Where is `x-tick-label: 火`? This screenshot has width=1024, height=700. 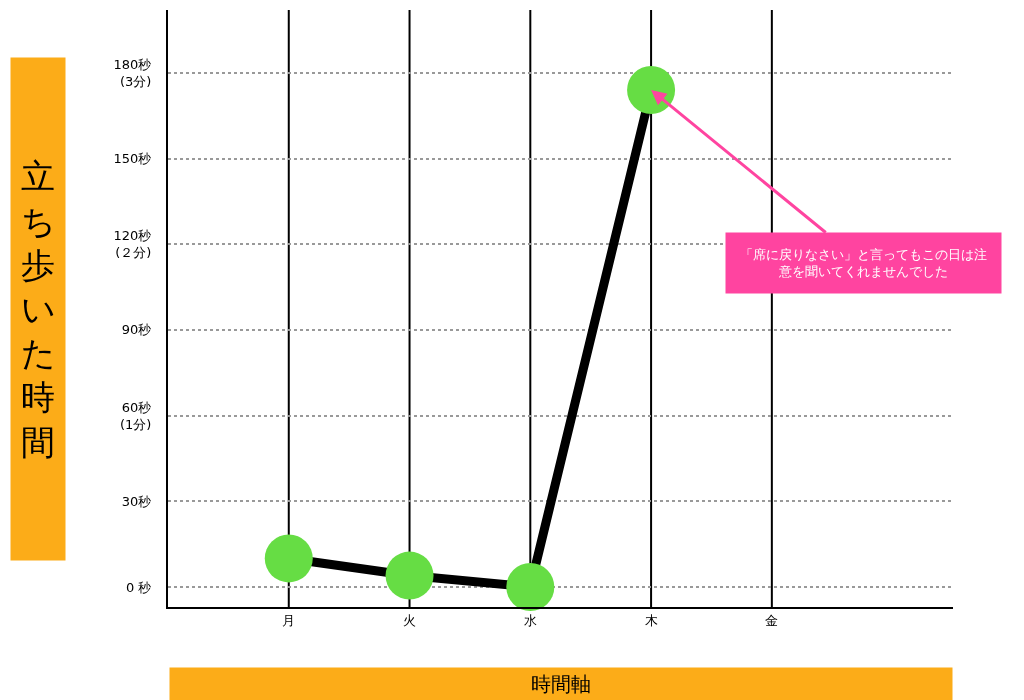
x-tick-label: 火 is located at coordinates (410, 620).